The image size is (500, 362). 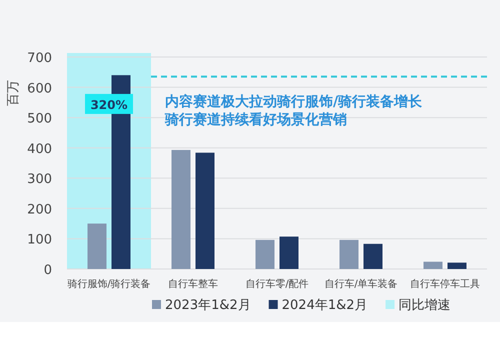 I want to click on text: 骑行赛道持续看好场景化营销, so click(x=255, y=119).